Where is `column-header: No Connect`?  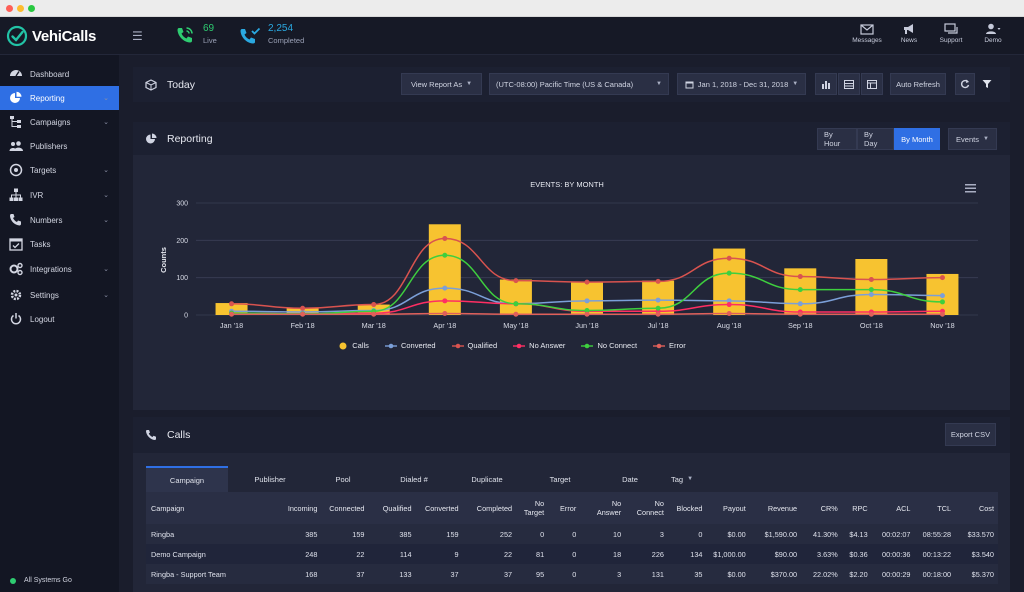 column-header: No Connect is located at coordinates (646, 508).